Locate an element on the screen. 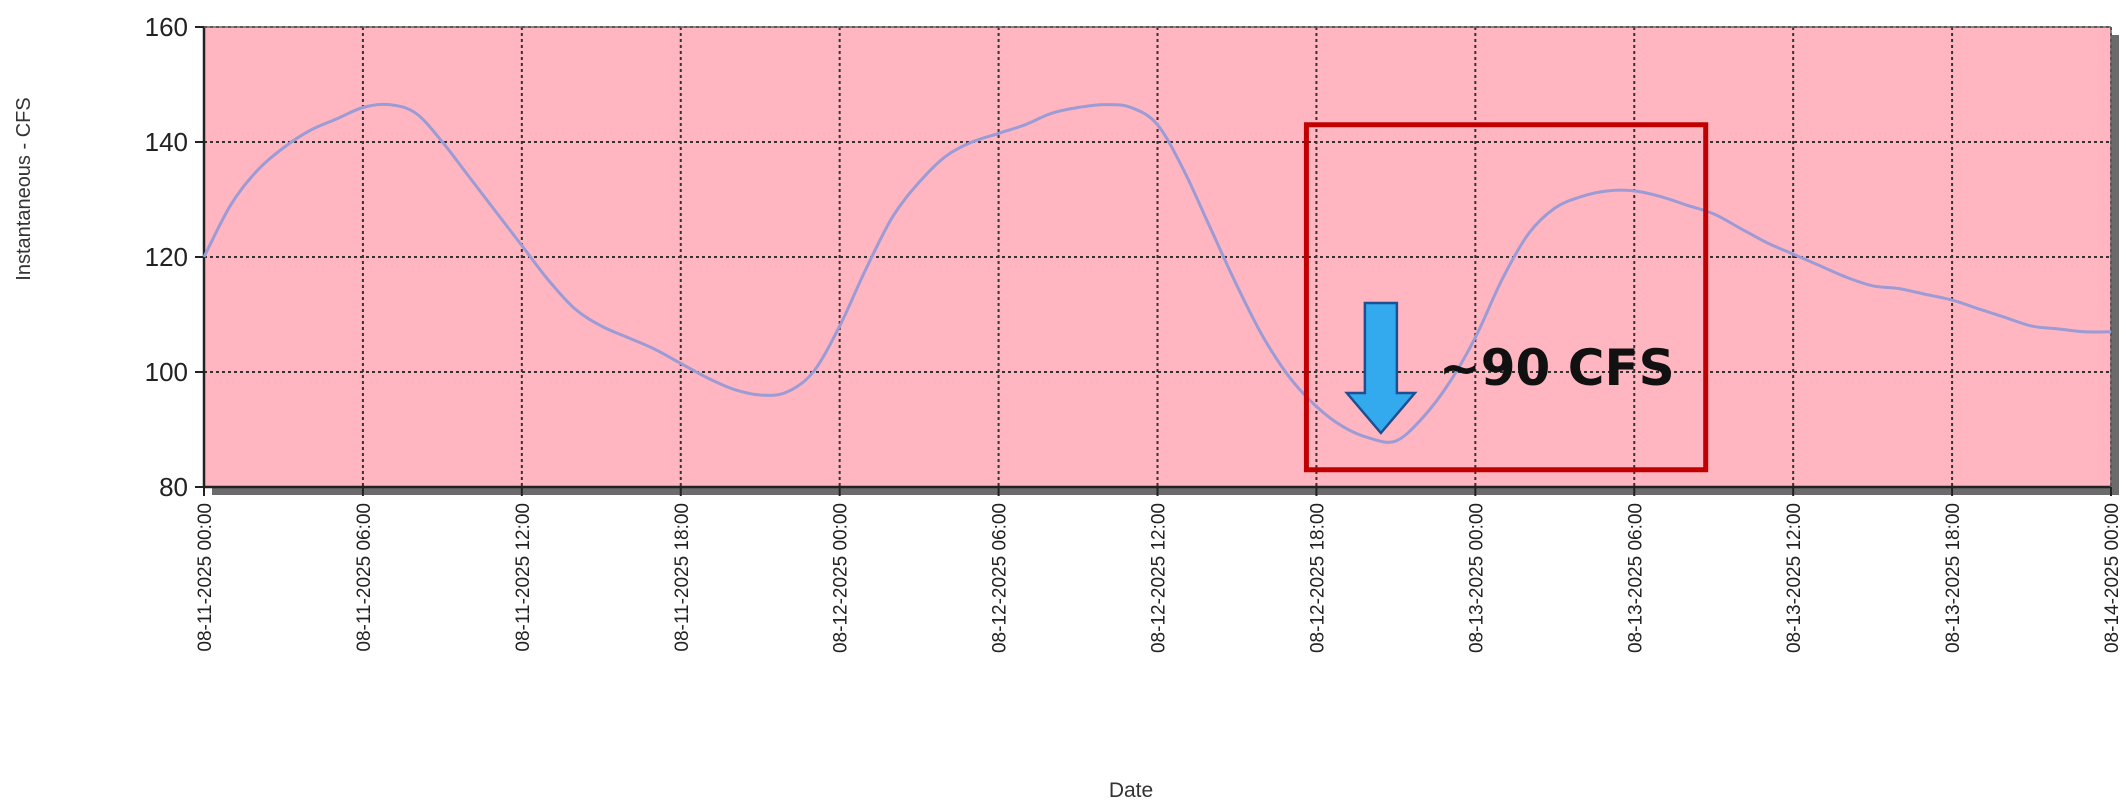  y-tick-label: 120 is located at coordinates (166, 257).